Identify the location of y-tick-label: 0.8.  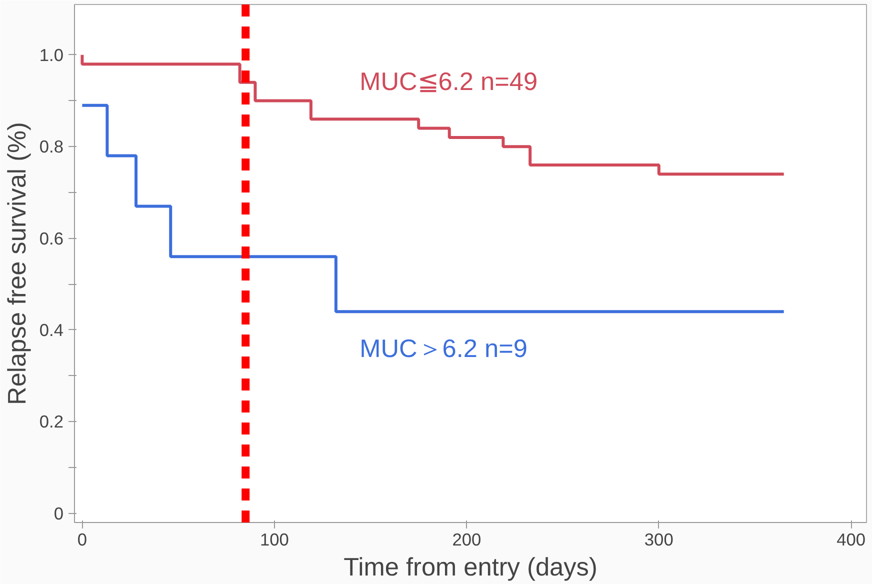
(51, 146).